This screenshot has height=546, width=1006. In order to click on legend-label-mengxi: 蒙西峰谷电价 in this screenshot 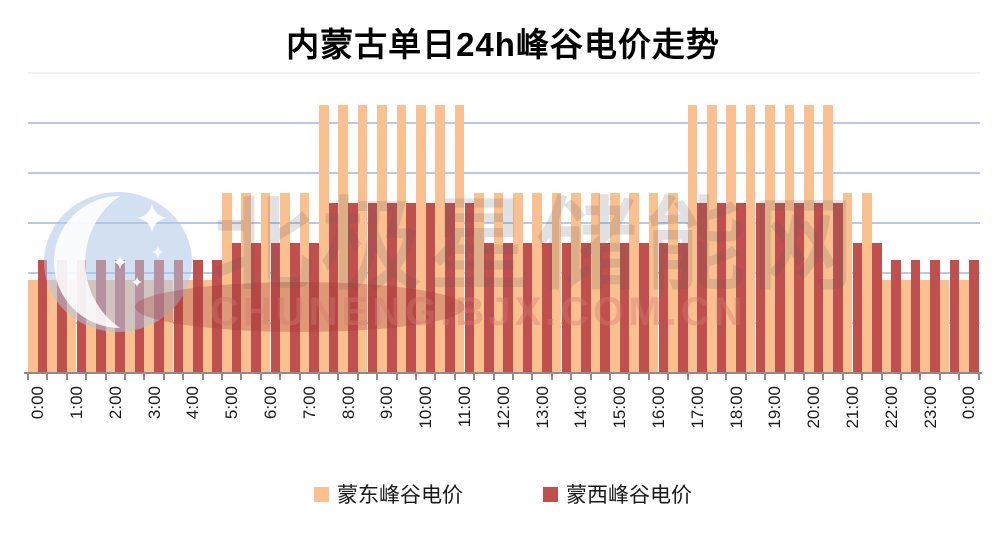, I will do `click(629, 495)`.